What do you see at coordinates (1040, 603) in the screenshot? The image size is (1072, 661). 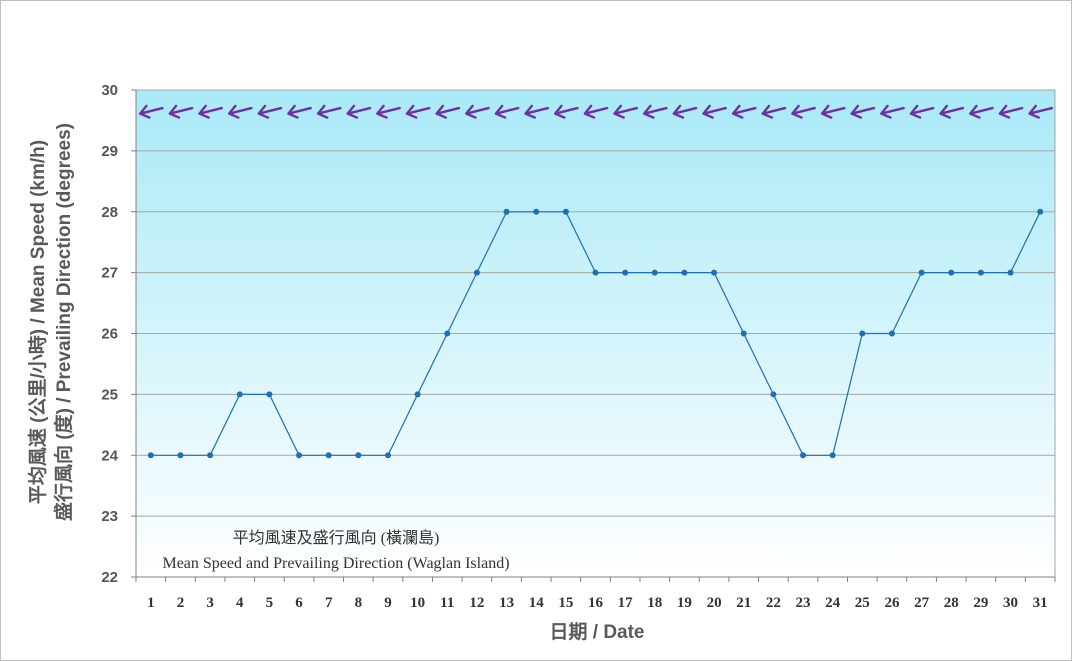 I see `x-tick-label: 31` at bounding box center [1040, 603].